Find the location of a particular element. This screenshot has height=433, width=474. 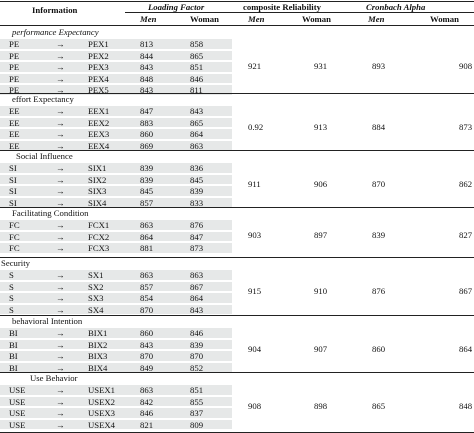

ca-men: 876 is located at coordinates (379, 291).